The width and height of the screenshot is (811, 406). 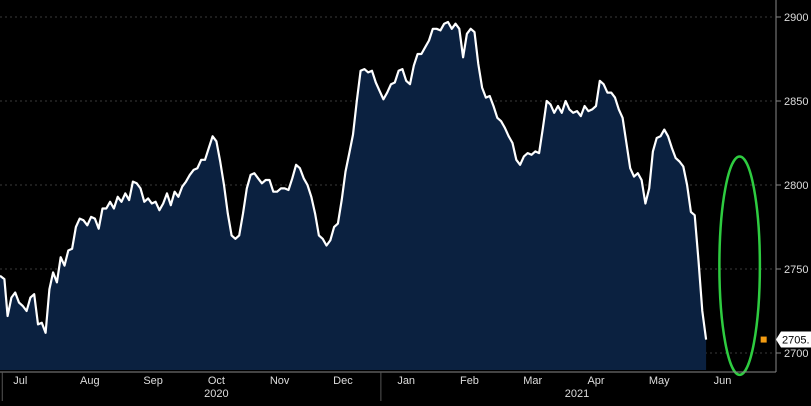 What do you see at coordinates (796, 354) in the screenshot?
I see `y-tick-label-2700: 2700` at bounding box center [796, 354].